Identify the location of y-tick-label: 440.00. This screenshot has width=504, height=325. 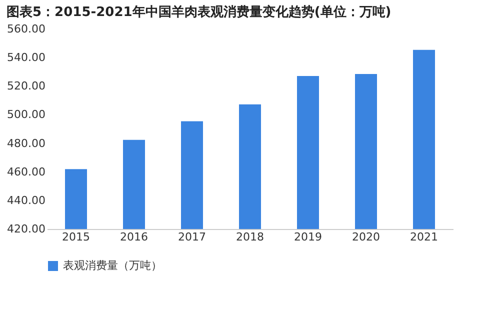
(26, 200).